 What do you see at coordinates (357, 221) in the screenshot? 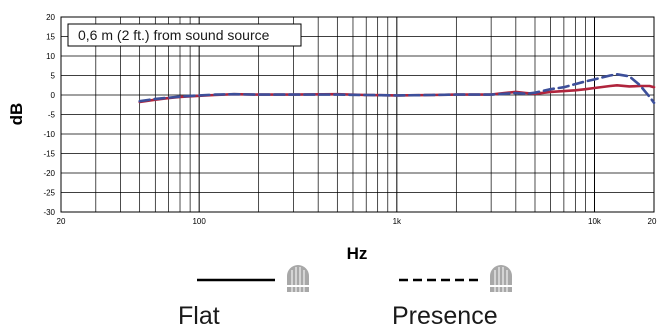
I see `x-tick-labels: 20 100 1k 10k 20k` at bounding box center [357, 221].